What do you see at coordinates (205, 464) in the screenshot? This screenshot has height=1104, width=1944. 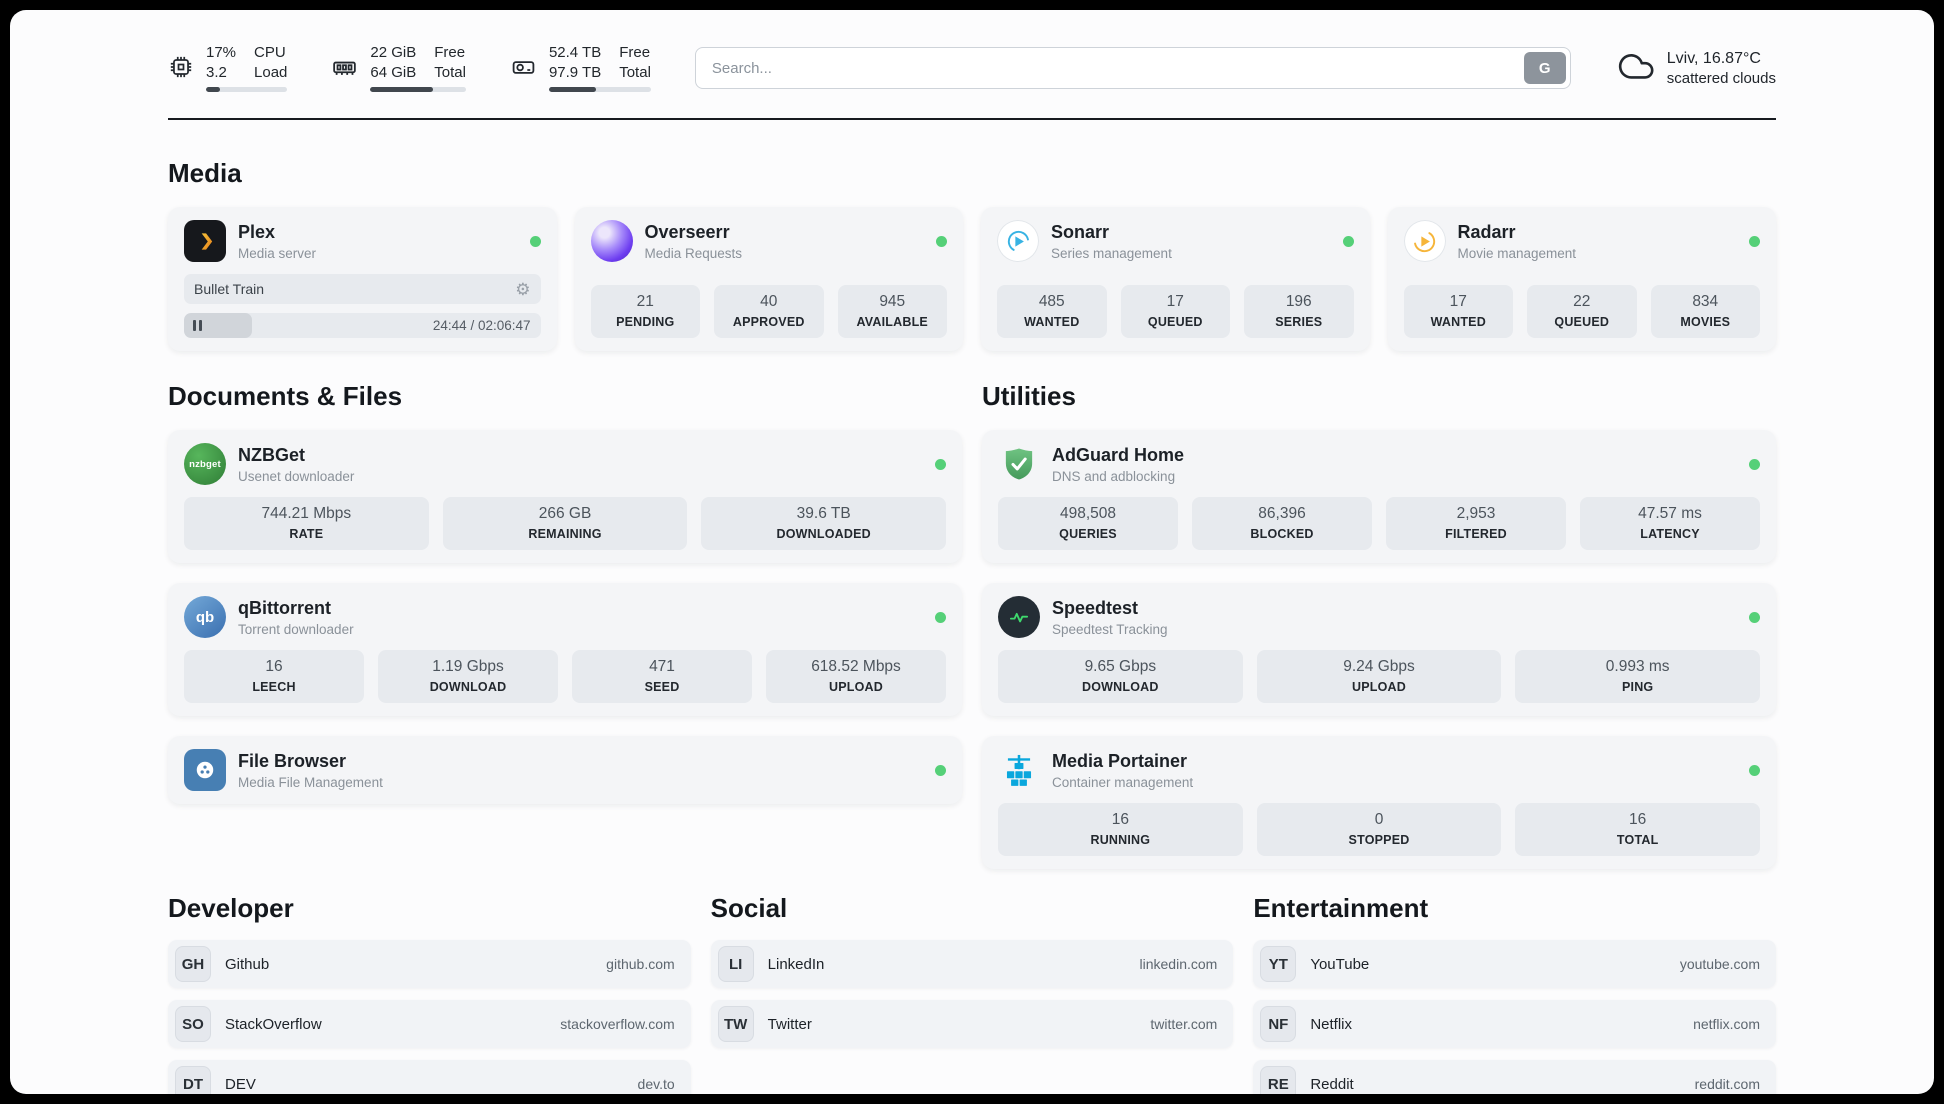 I see `nzbget-icon-text: nzbget` at bounding box center [205, 464].